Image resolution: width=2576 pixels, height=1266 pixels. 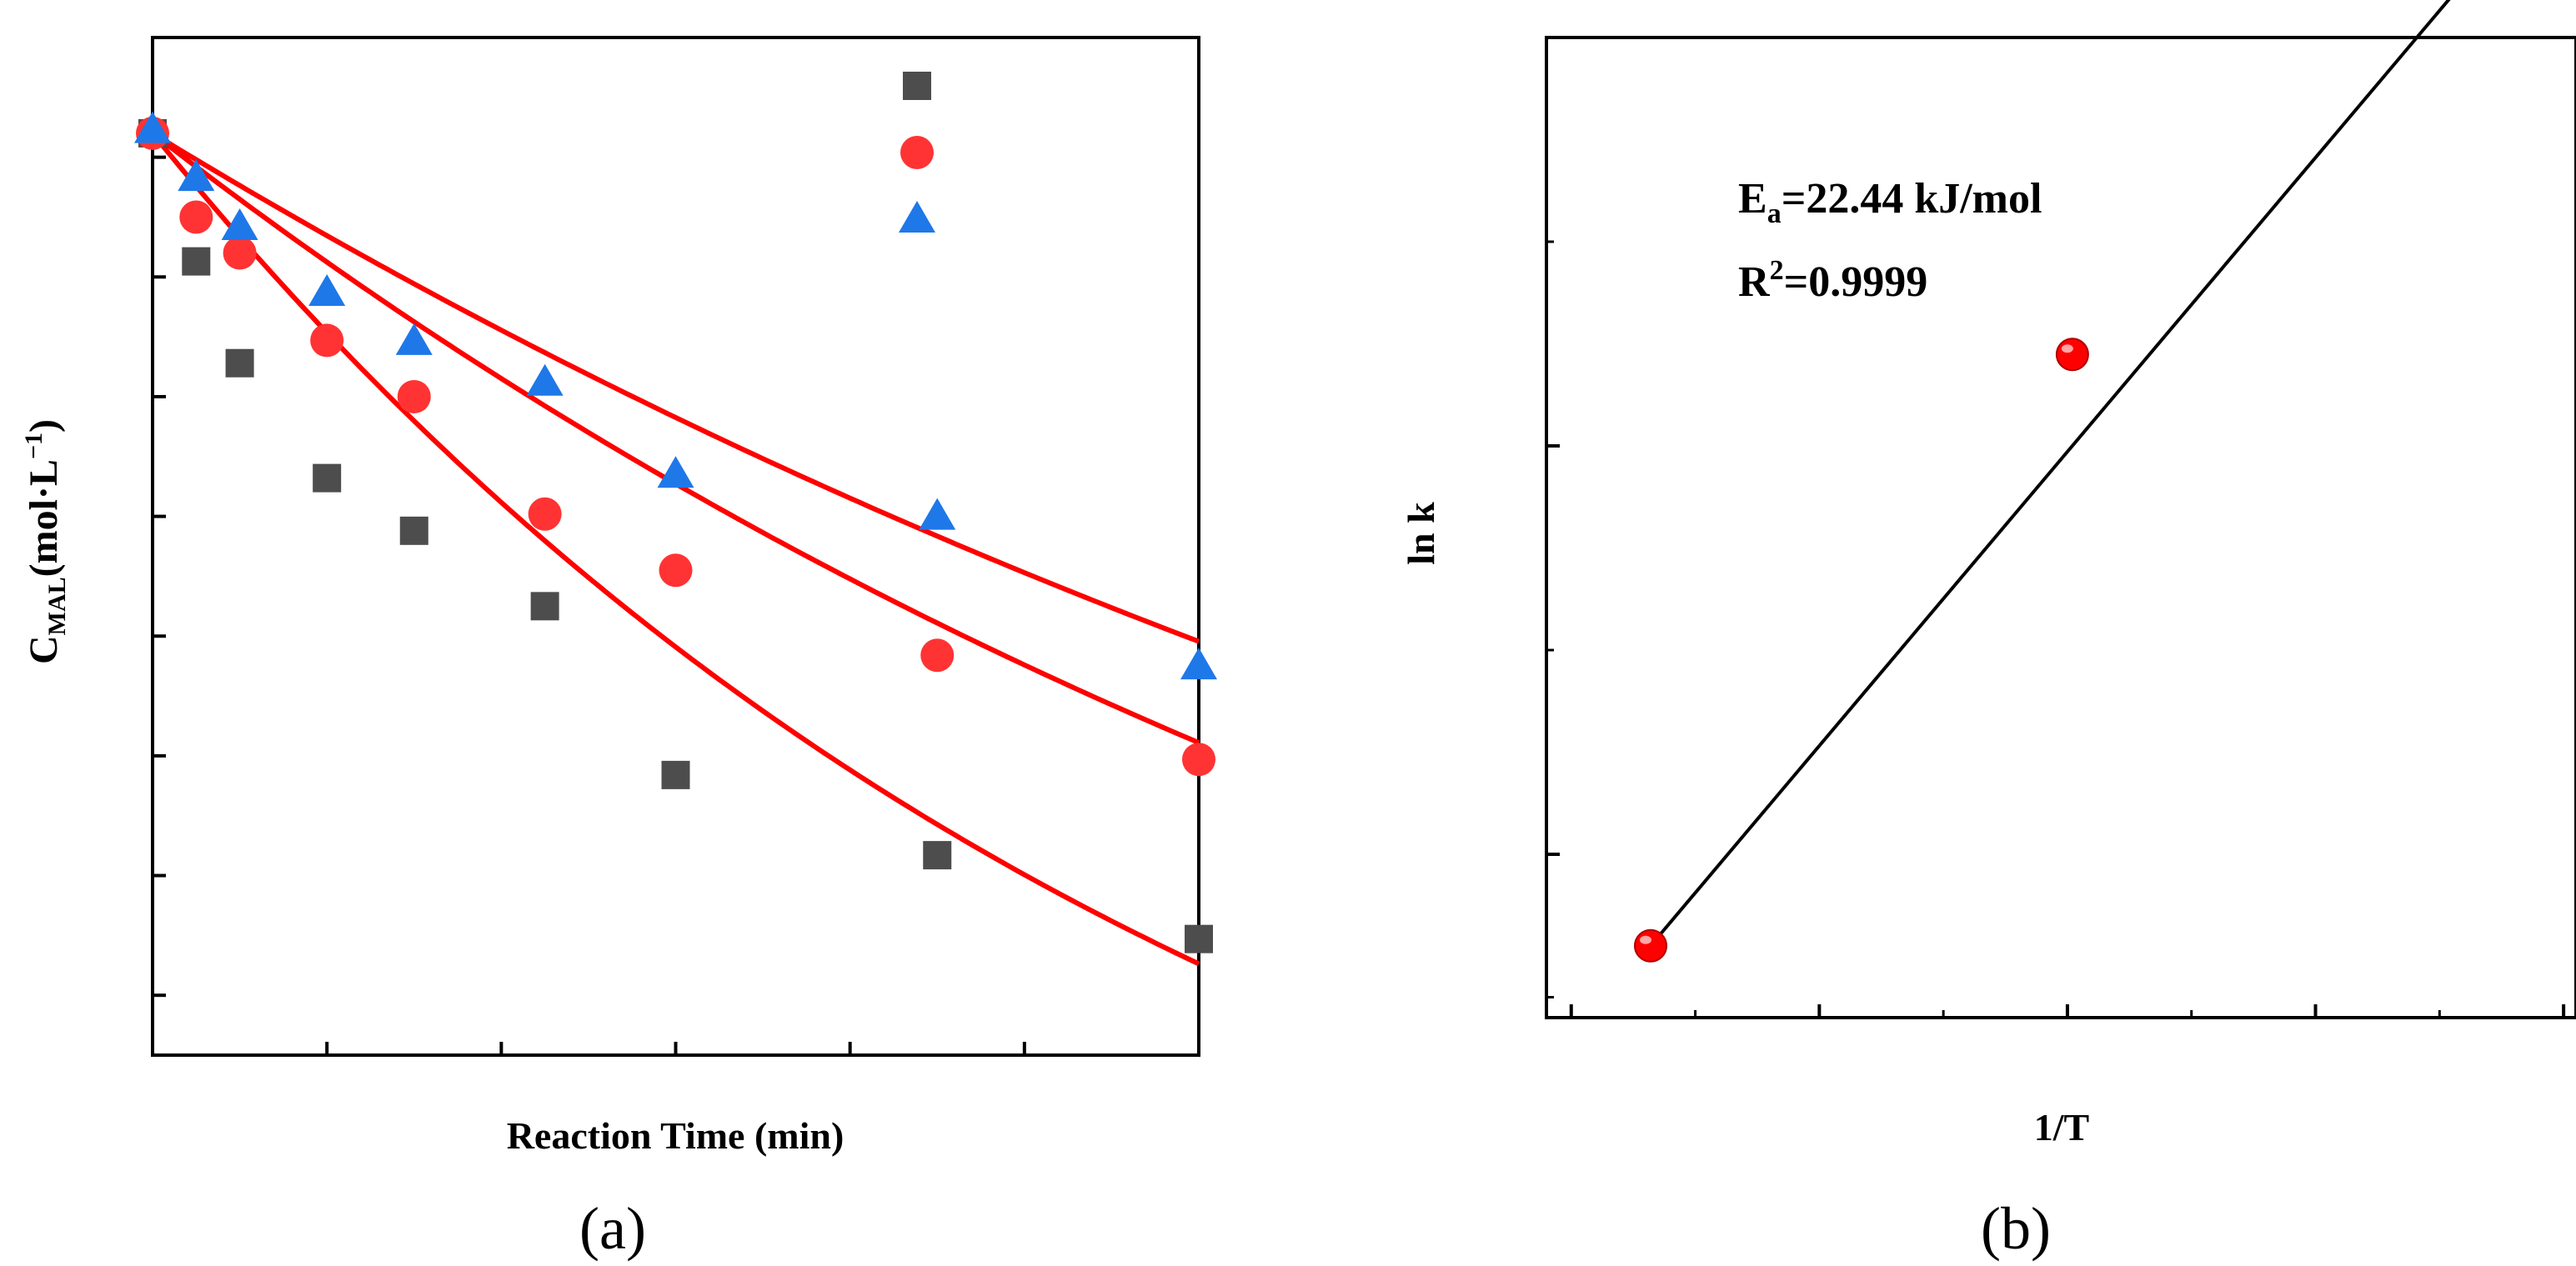 I want to click on x-axis-label-b: 1/T, so click(x=2061, y=1127).